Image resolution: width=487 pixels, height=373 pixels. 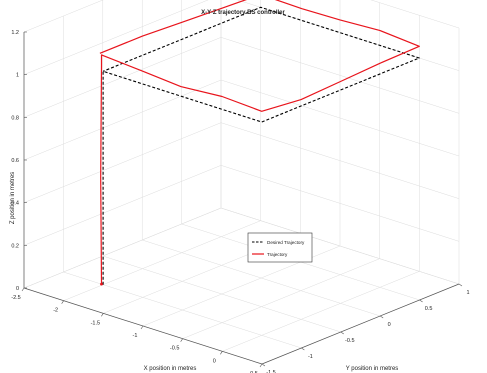 I want to click on x-tick-label: -1, so click(x=135, y=336).